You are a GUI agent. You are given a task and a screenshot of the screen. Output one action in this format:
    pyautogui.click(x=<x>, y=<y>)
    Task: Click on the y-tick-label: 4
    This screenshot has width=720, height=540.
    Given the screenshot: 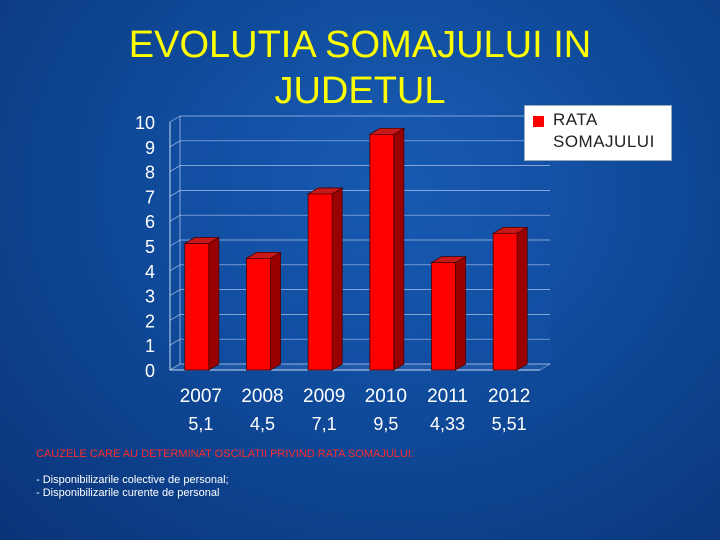 What is the action you would take?
    pyautogui.click(x=150, y=272)
    